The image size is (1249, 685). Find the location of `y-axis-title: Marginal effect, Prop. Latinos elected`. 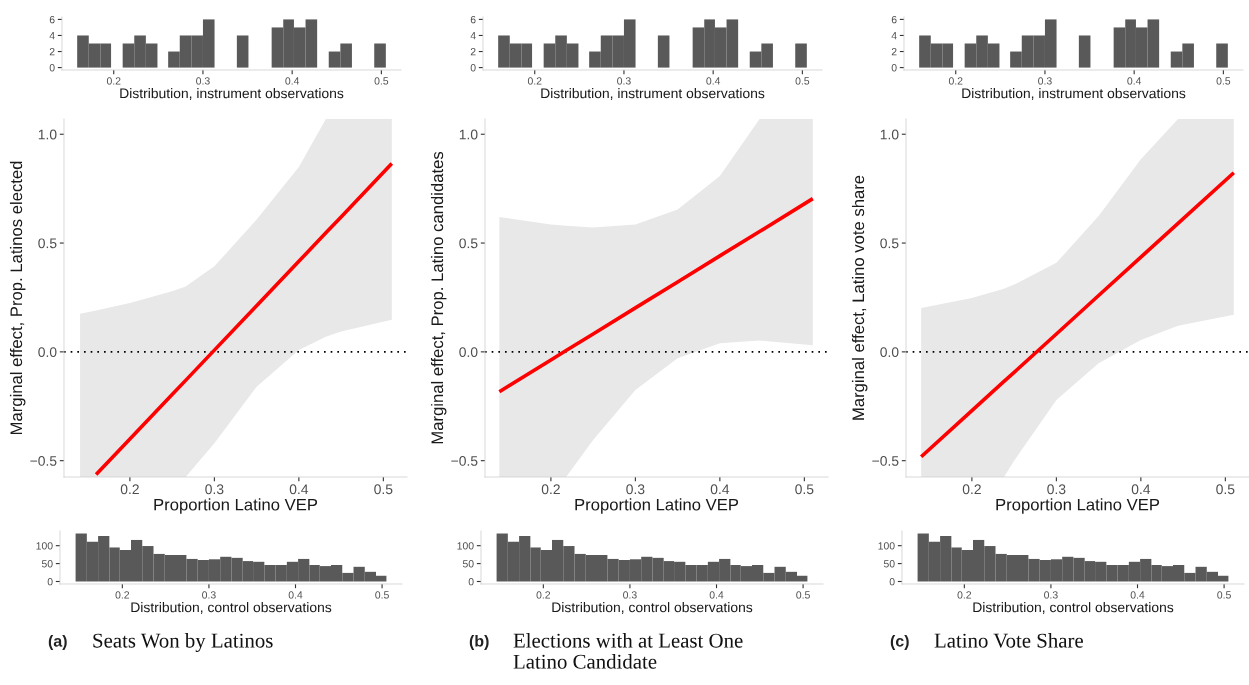

y-axis-title: Marginal effect, Prop. Latinos elected is located at coordinates (17, 298).